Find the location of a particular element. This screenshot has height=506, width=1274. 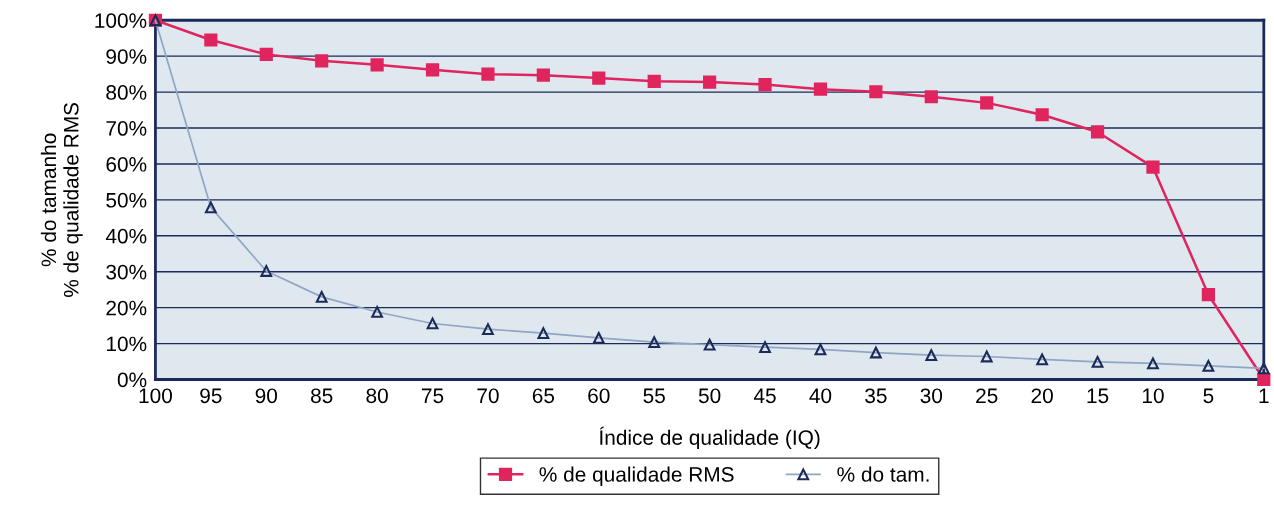

x-tick-label: 90 is located at coordinates (266, 396).